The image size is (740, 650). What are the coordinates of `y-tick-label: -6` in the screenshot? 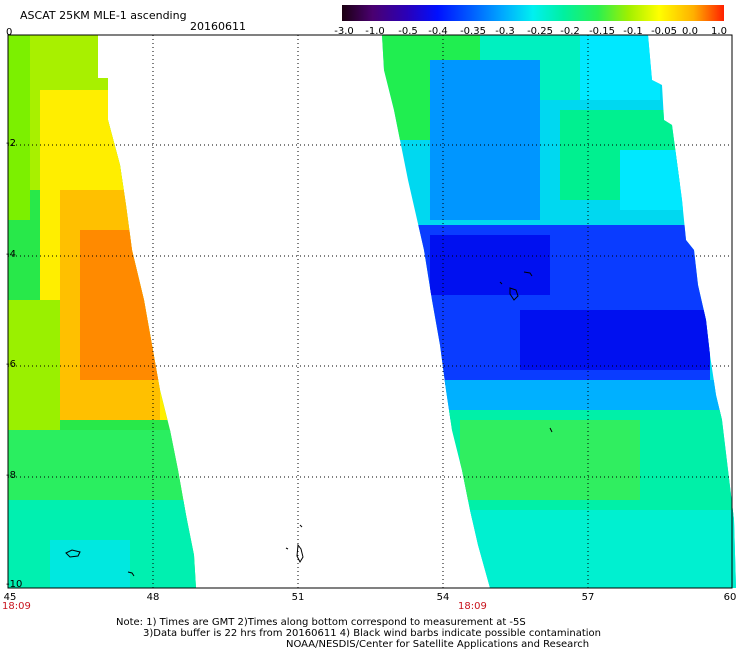 It's located at (11, 364).